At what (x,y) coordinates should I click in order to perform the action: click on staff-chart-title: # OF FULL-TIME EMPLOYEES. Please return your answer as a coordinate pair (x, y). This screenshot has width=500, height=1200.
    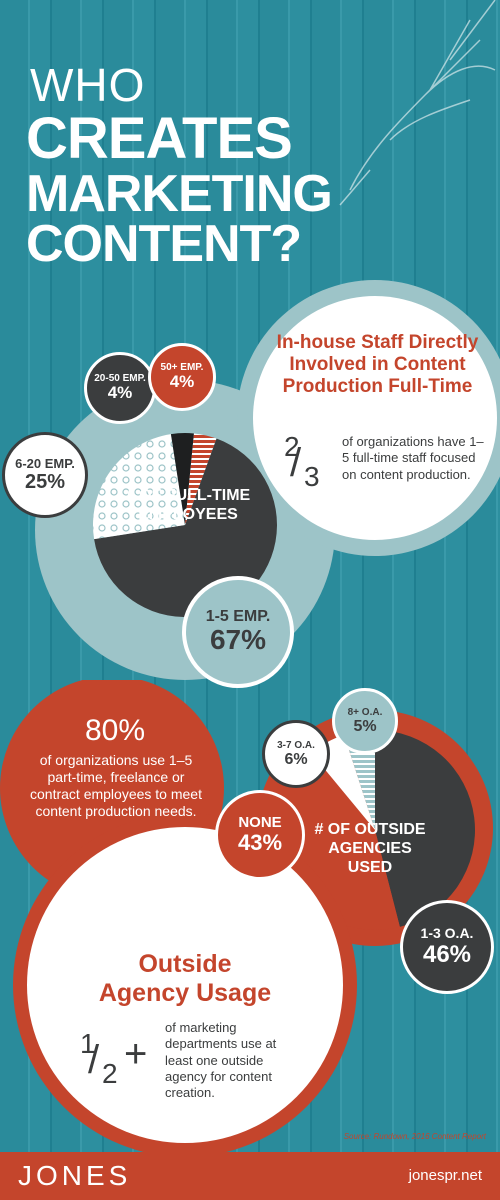
    Looking at the image, I should click on (188, 505).